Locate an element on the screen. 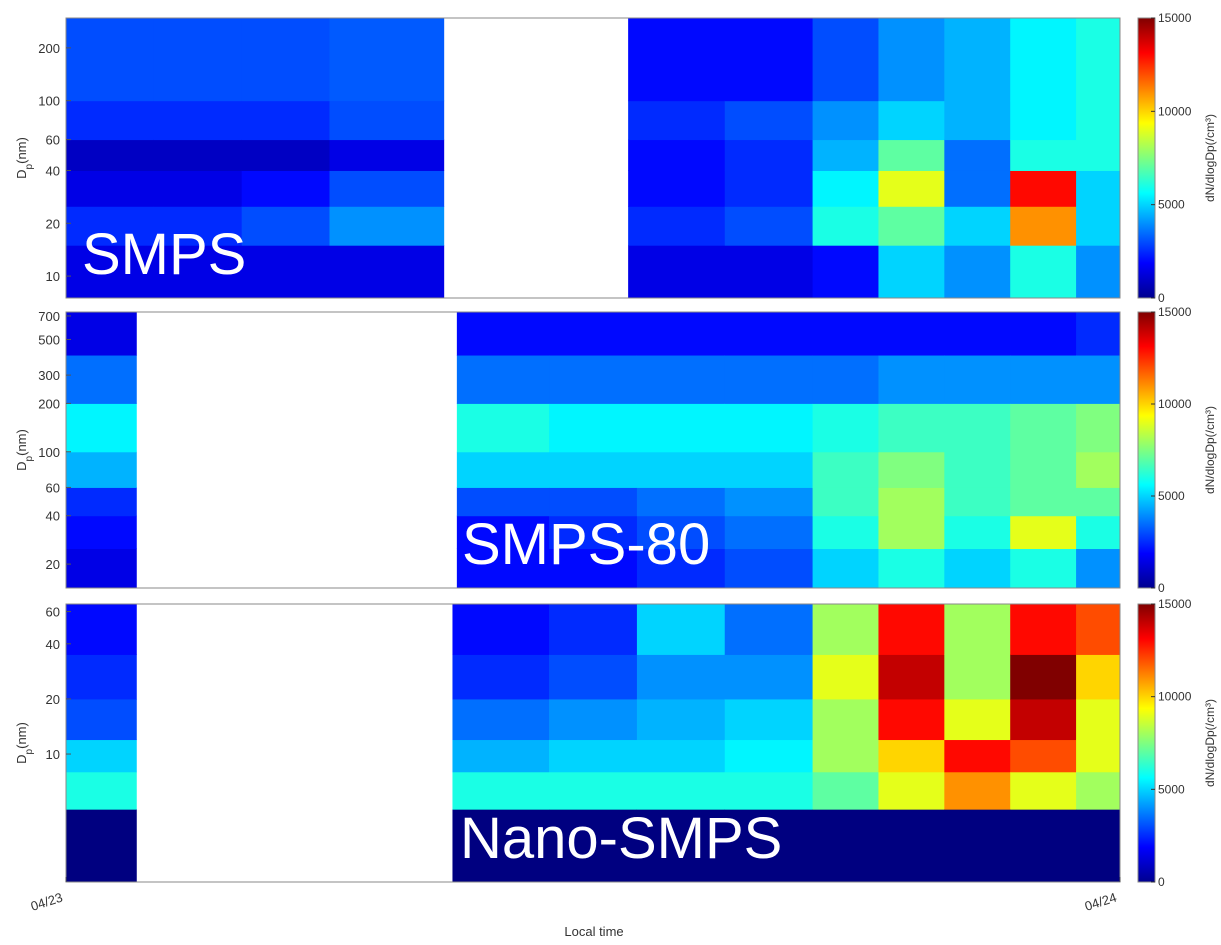 This screenshot has width=1221, height=945. y-label-main: D is located at coordinates (21, 173).